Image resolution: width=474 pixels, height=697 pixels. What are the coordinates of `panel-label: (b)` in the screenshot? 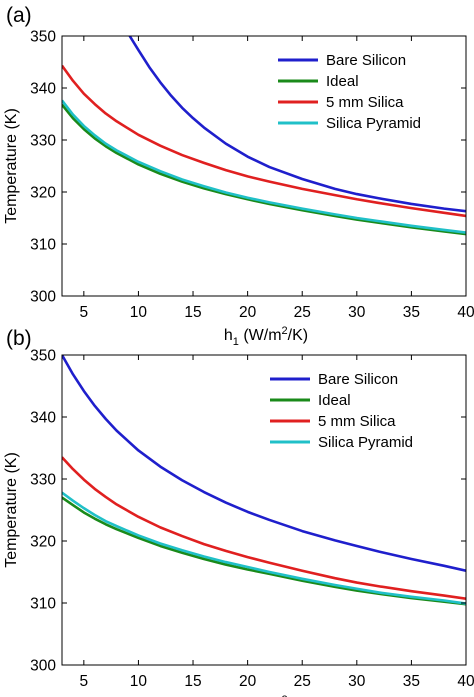 It's located at (19, 338).